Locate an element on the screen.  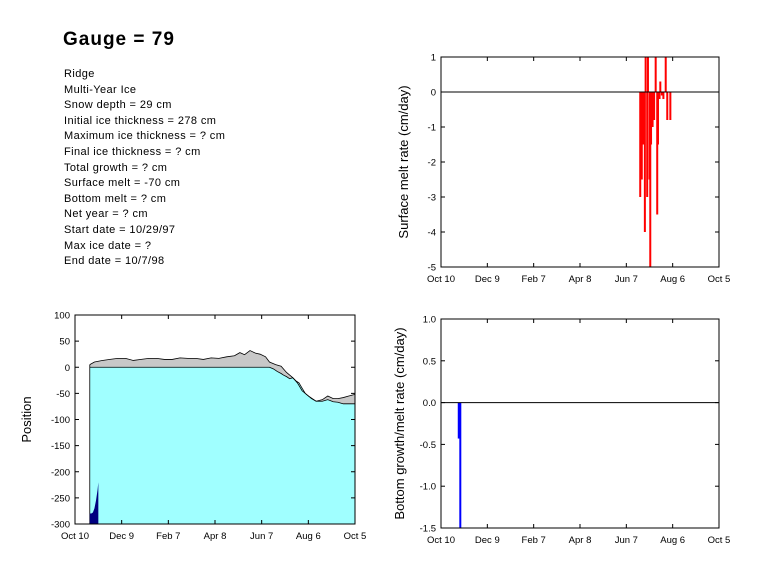
y-tick-label: -1.5 is located at coordinates (428, 529).